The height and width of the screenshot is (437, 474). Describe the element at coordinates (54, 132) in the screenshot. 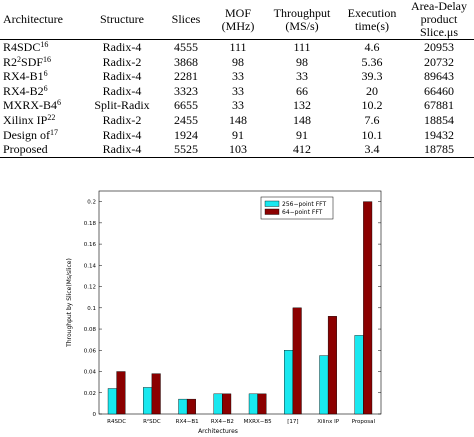

I see `reference-number: 17` at that location.